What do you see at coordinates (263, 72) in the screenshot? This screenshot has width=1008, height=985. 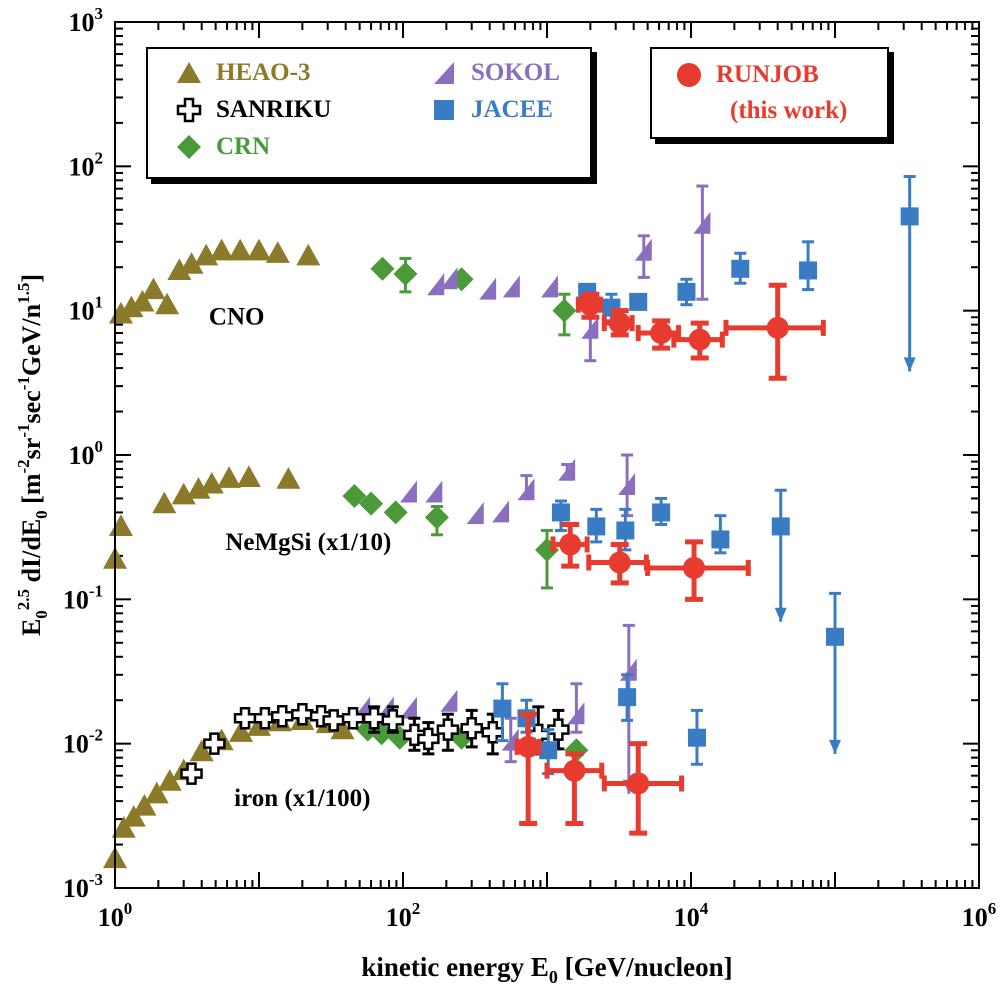 I see `legend-label-heao3: HEAO-3` at bounding box center [263, 72].